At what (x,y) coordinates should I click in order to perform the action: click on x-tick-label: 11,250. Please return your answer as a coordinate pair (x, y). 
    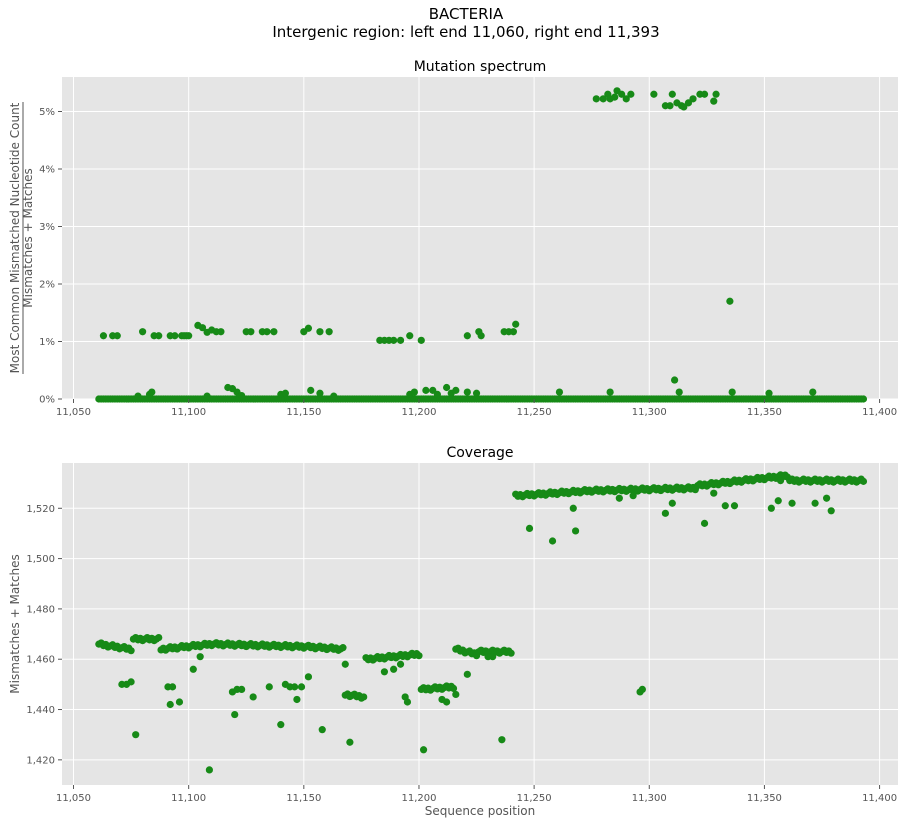
    Looking at the image, I should click on (534, 798).